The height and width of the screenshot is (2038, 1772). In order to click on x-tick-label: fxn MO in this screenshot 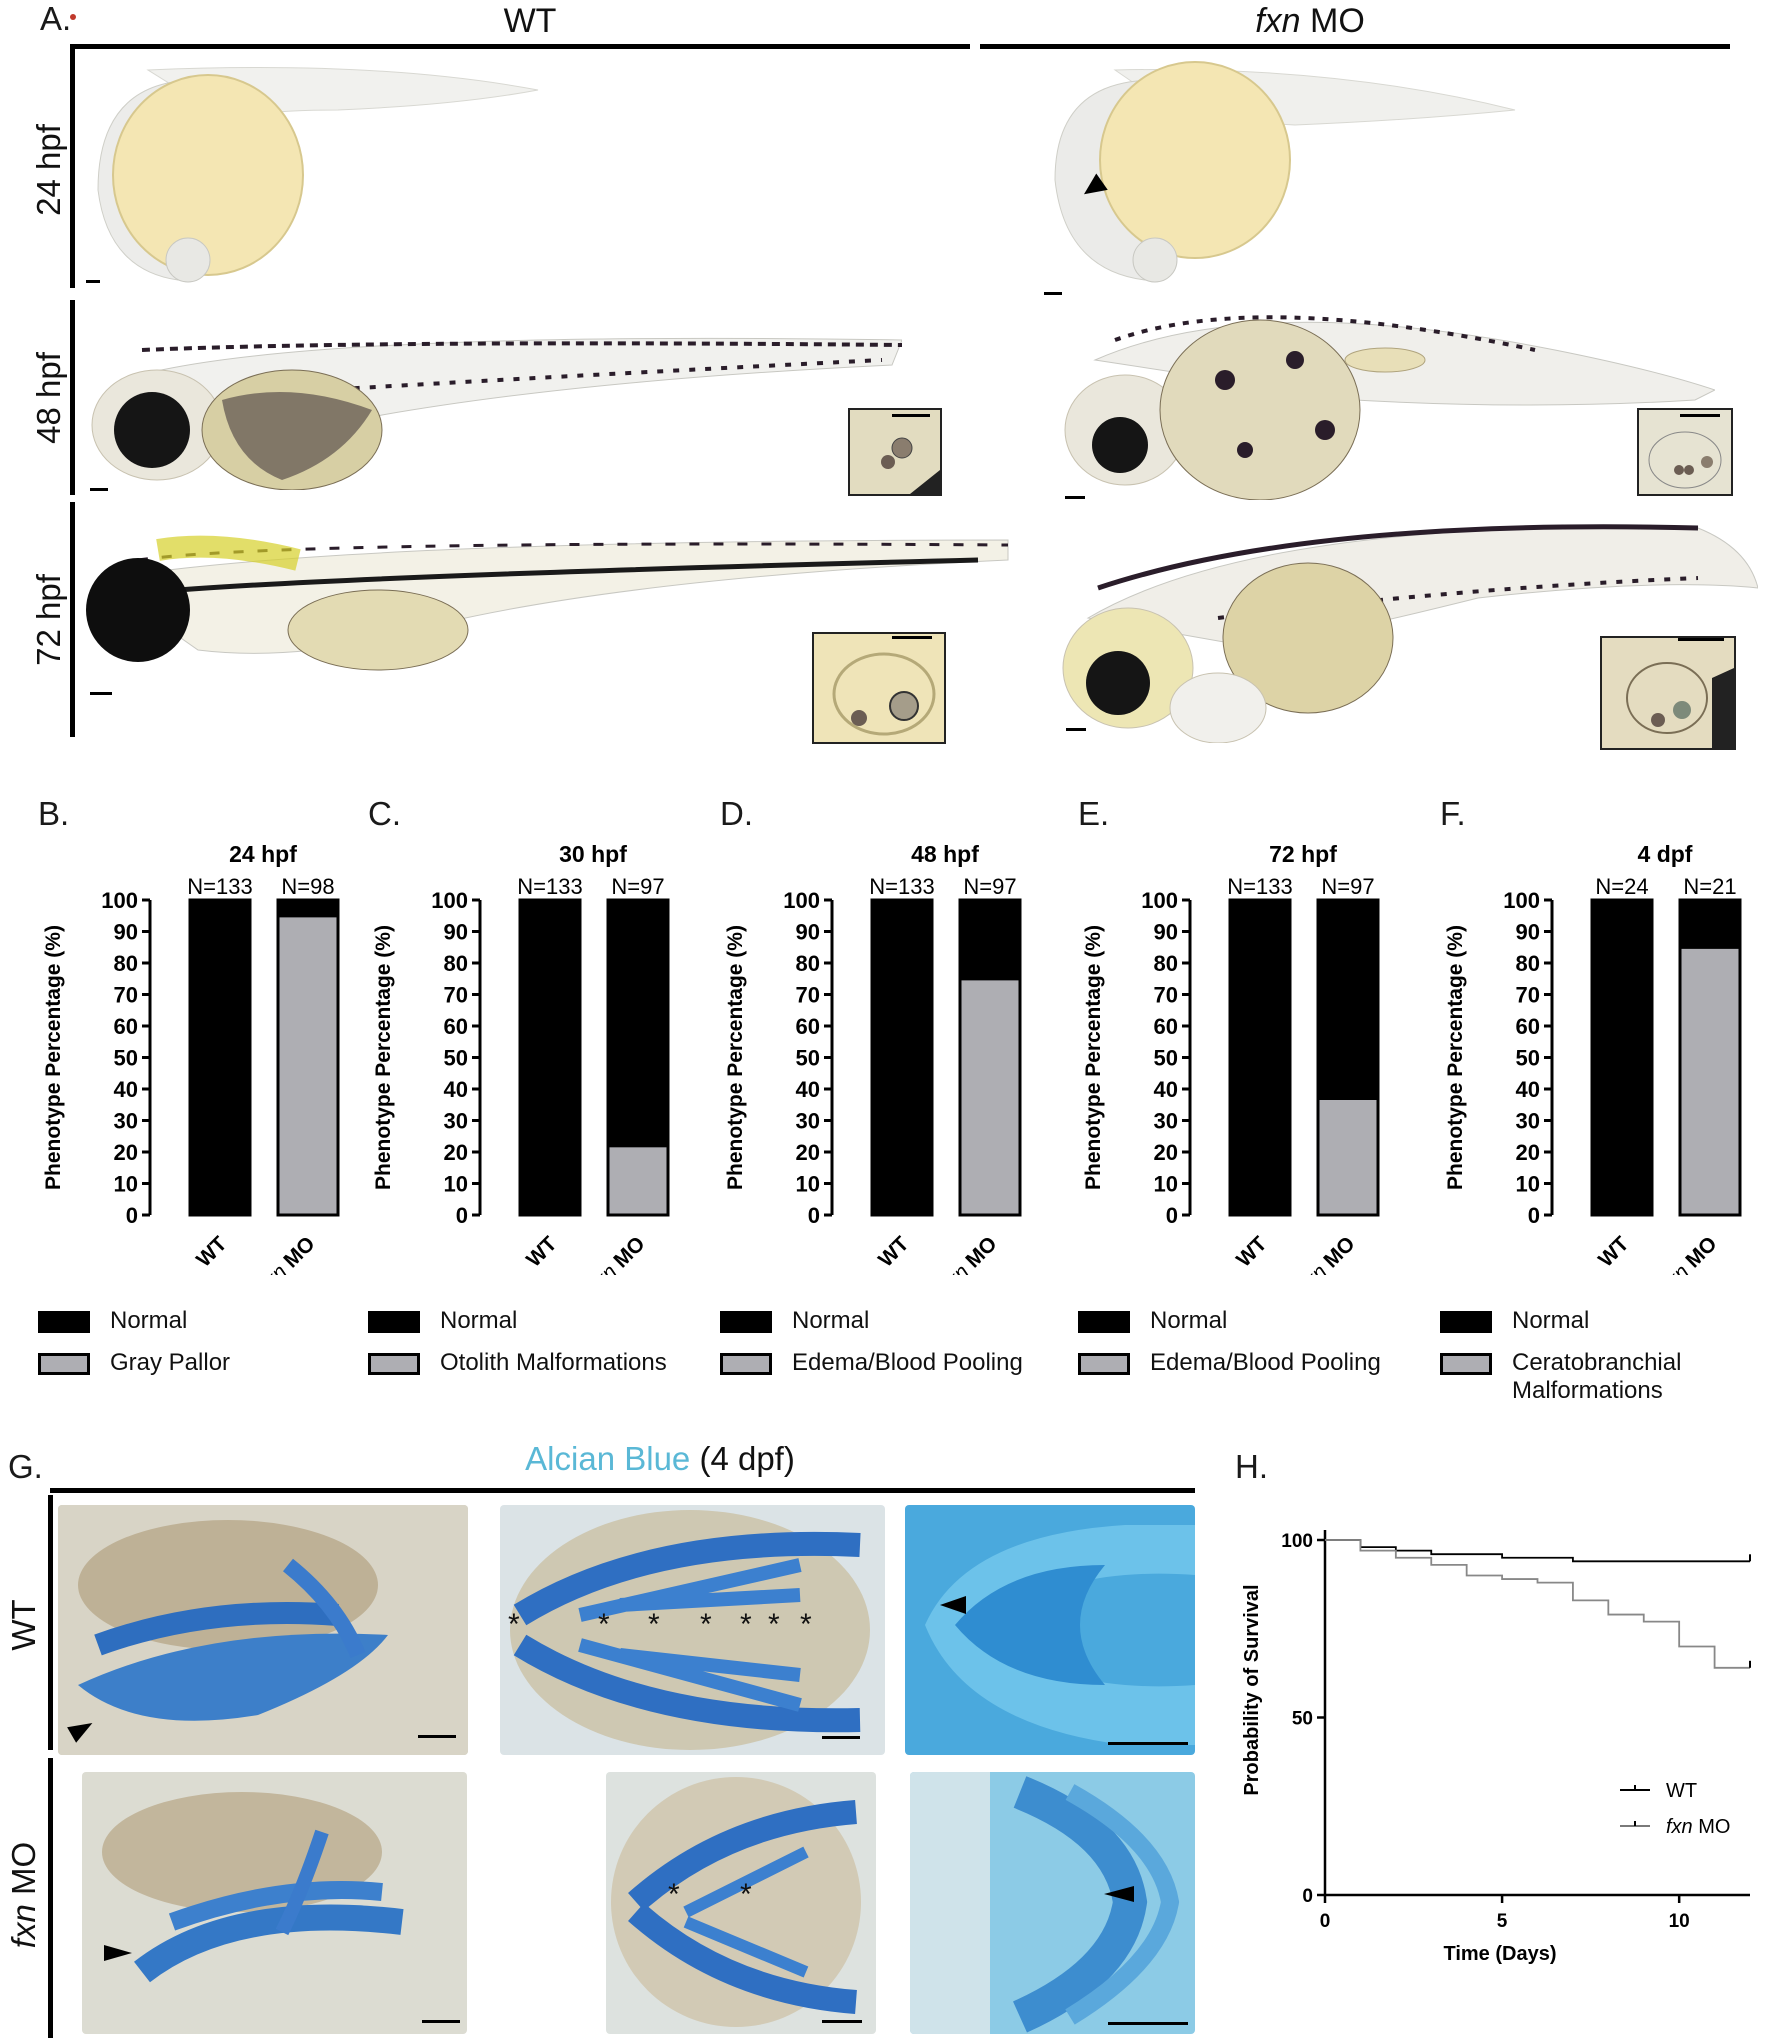, I will do `click(1327, 1253)`.